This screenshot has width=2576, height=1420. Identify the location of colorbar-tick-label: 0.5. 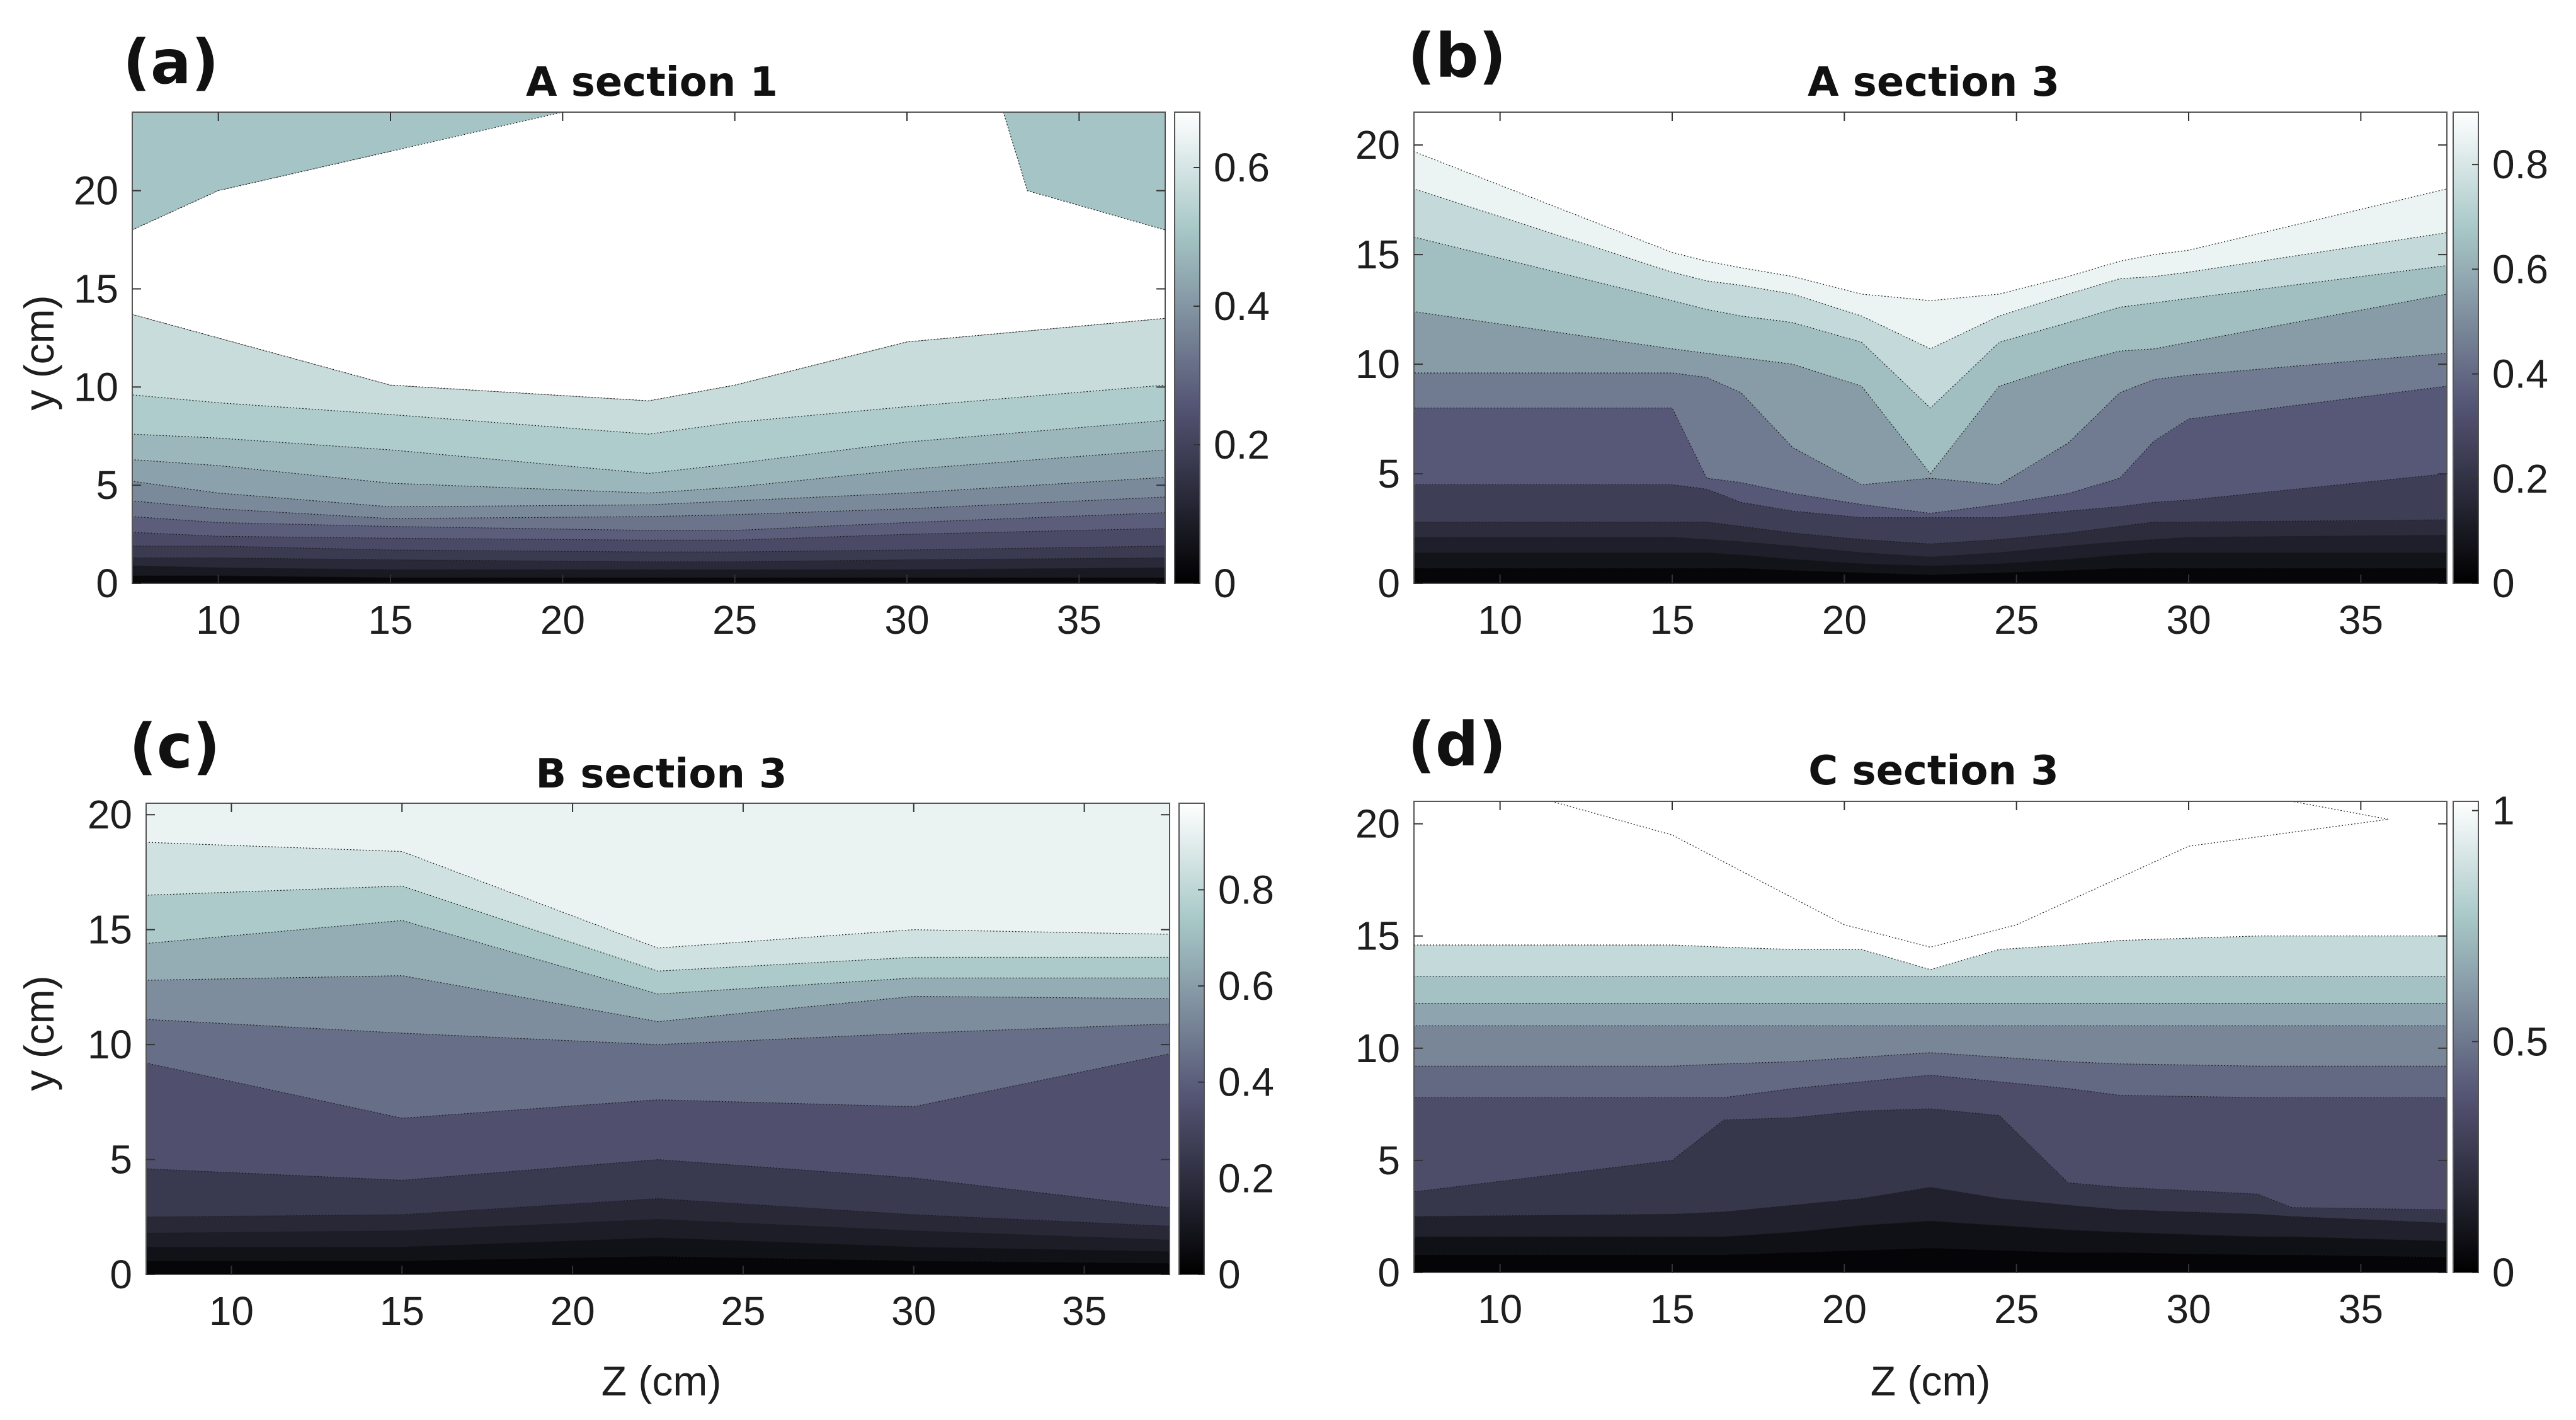
(2520, 1042).